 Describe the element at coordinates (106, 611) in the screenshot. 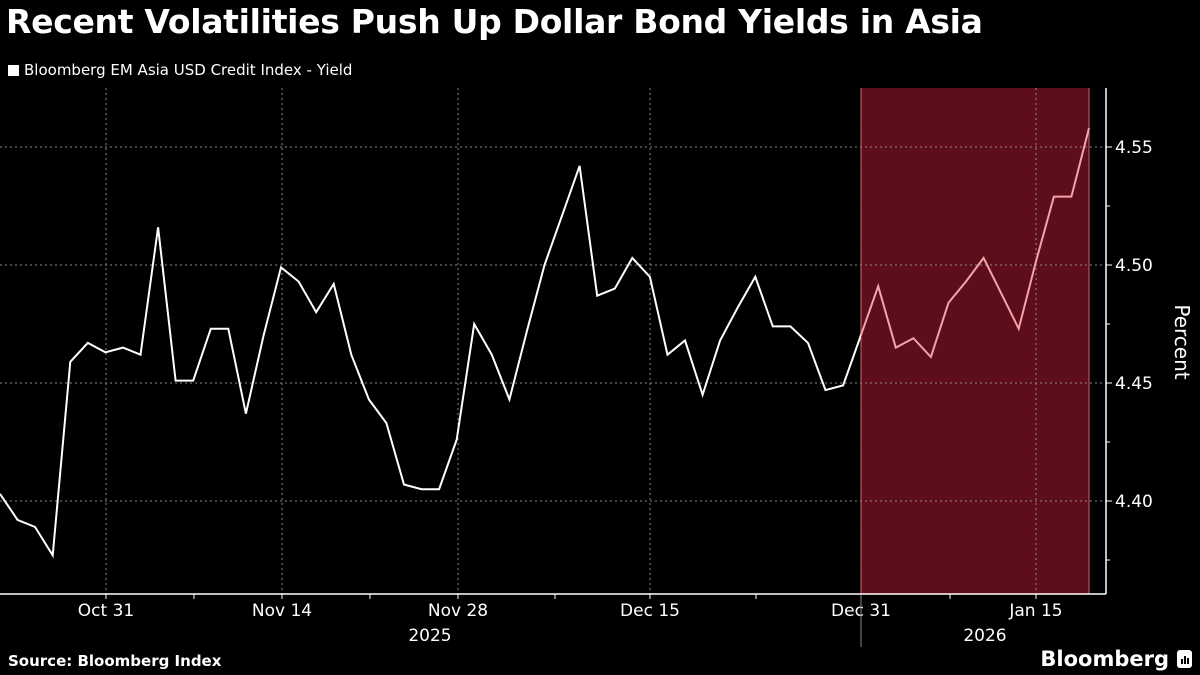

I see `x-tick-label: Oct 31` at that location.